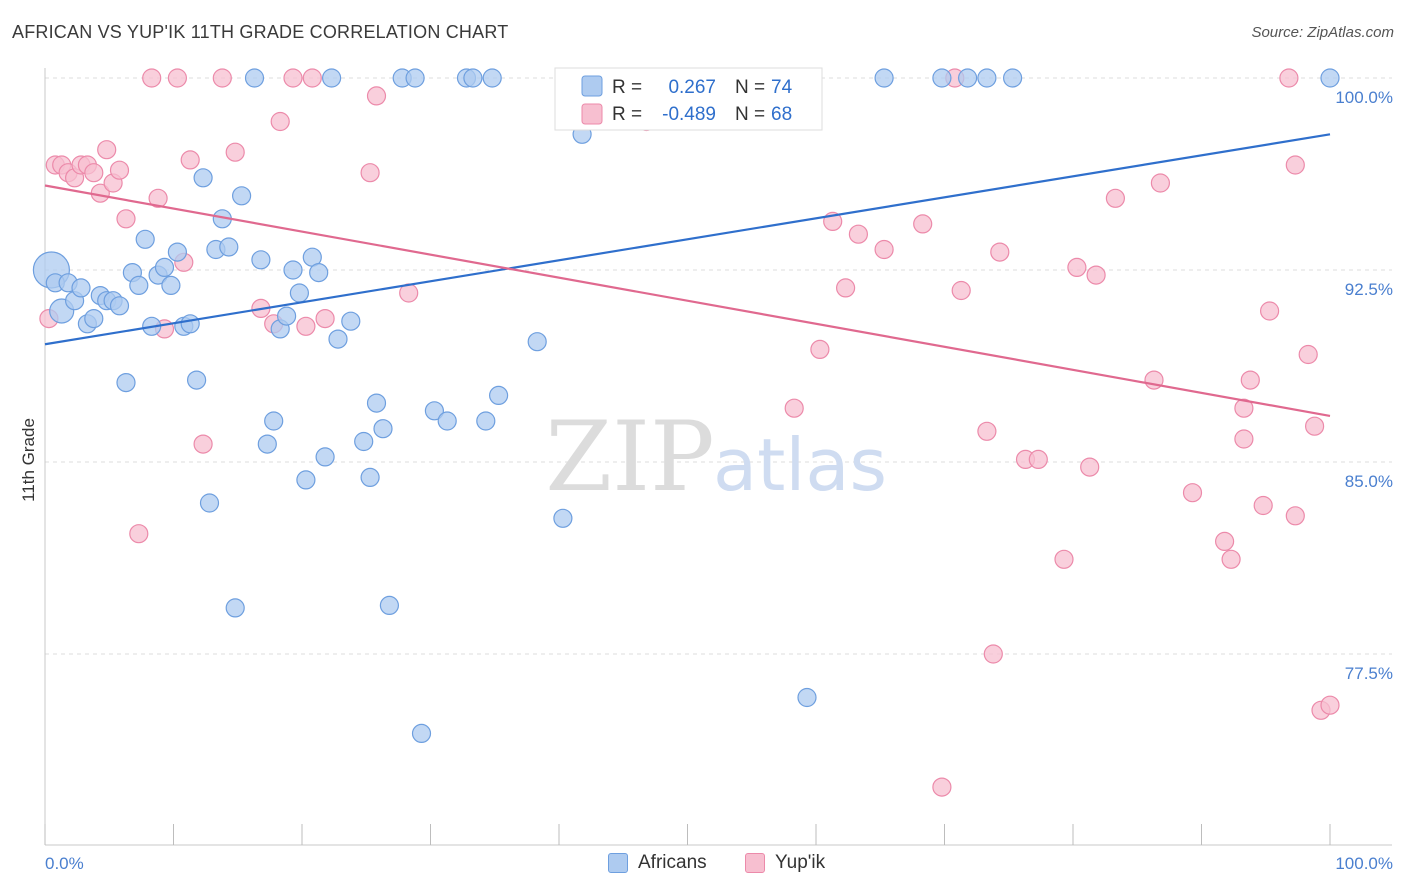  What do you see at coordinates (1364, 863) in the screenshot?
I see `x-tick-label: 100.0%` at bounding box center [1364, 863].